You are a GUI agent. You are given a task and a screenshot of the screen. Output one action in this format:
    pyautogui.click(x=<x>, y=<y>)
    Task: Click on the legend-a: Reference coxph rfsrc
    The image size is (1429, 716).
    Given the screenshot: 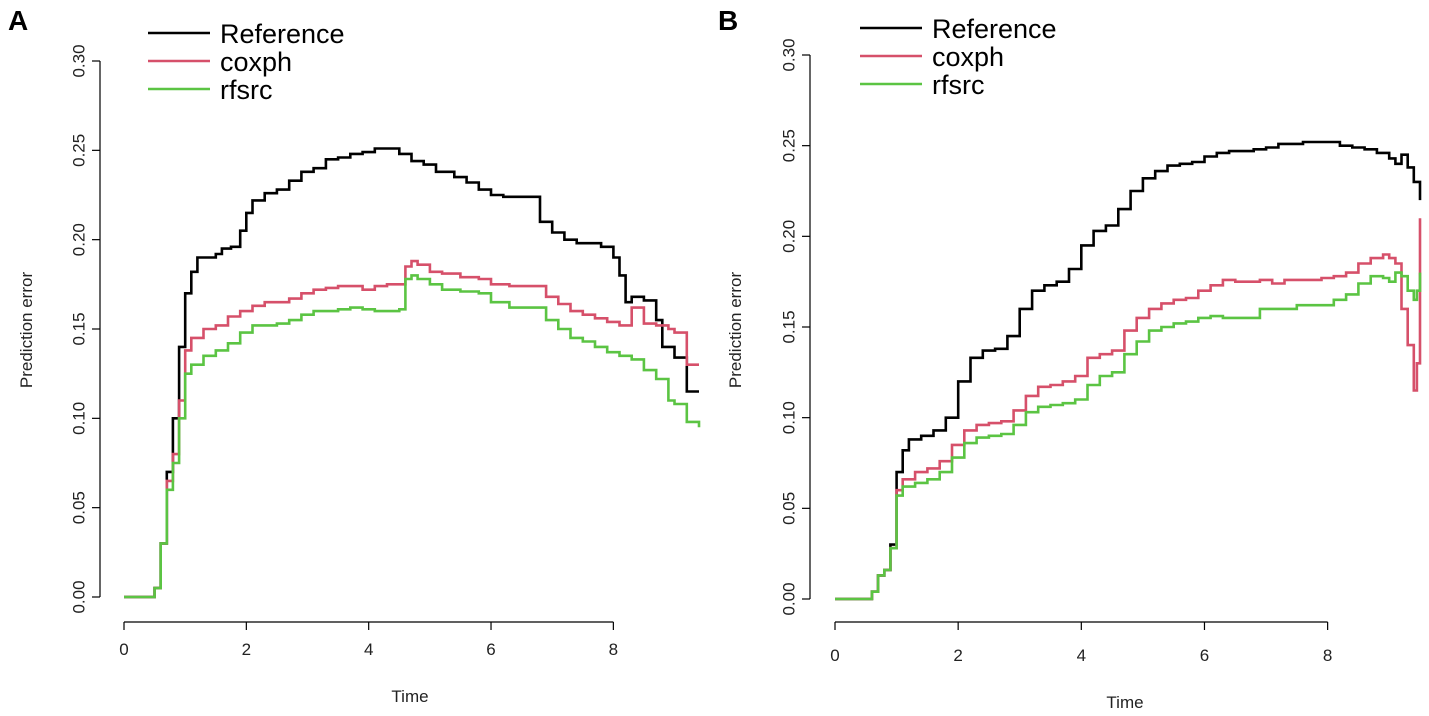 What is the action you would take?
    pyautogui.click(x=246, y=62)
    